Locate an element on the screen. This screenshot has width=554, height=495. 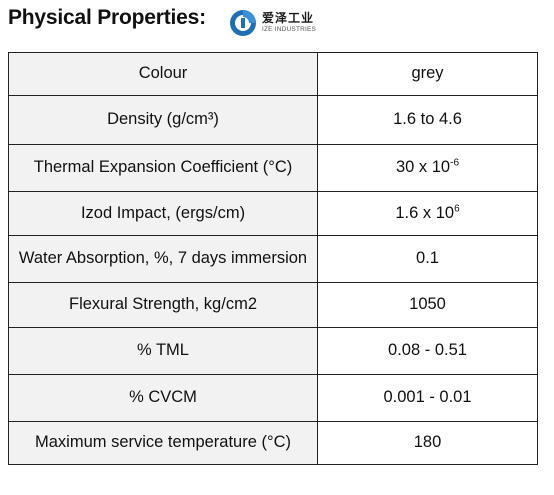
logo-name-en: IZE INDUSTRIES is located at coordinates (289, 30).